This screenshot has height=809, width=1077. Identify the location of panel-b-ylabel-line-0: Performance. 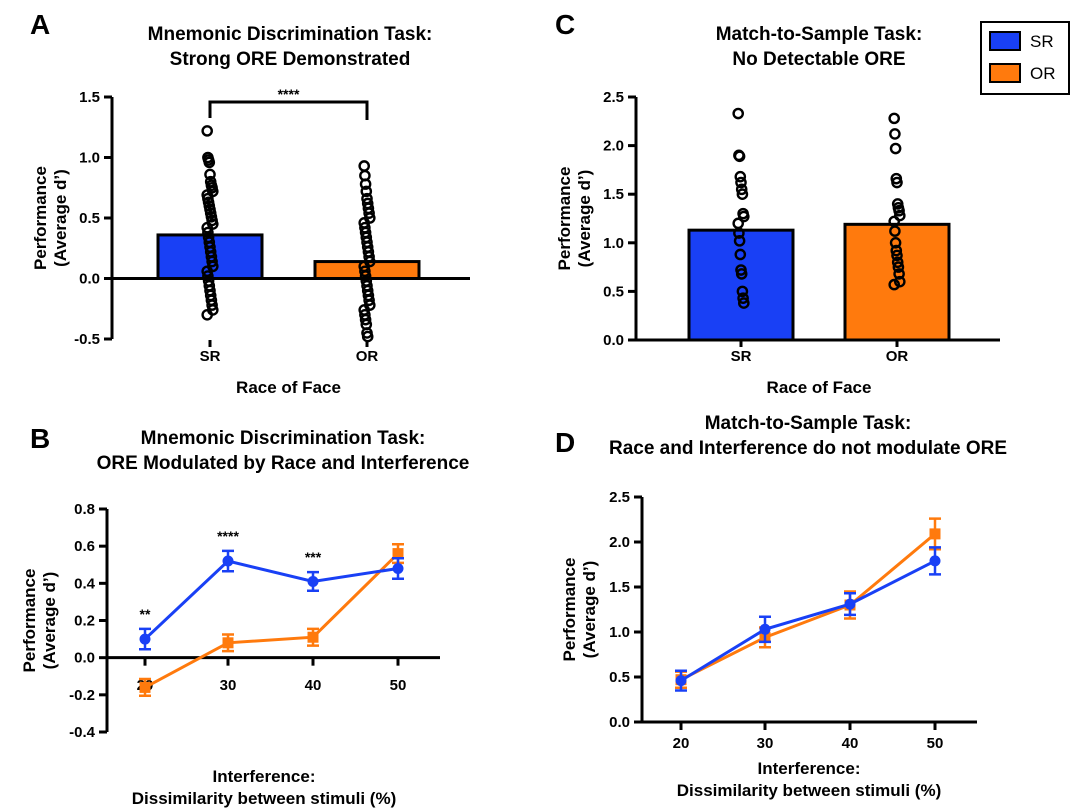
(29, 621).